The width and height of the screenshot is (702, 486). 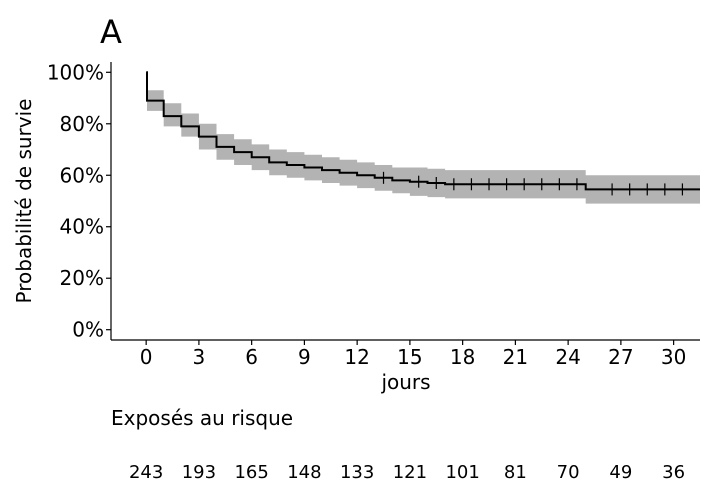 What do you see at coordinates (356, 357) in the screenshot?
I see `x-tick-label: 12` at bounding box center [356, 357].